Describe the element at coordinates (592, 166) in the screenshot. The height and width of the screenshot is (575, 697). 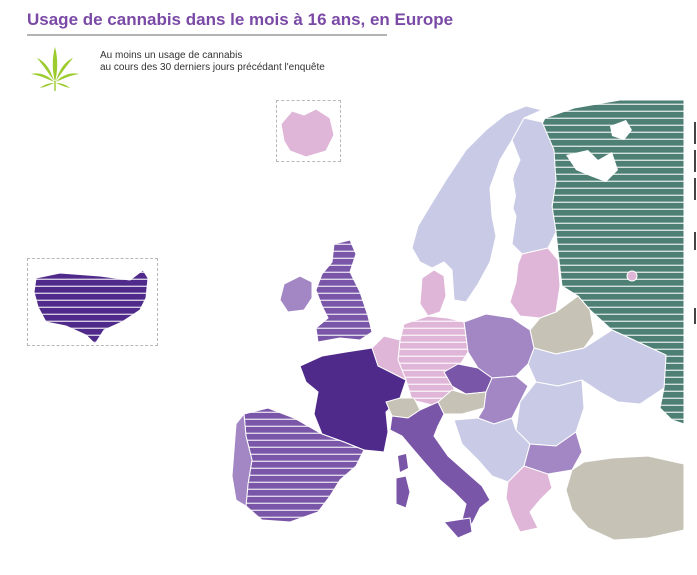
I see `russia-white-sea` at that location.